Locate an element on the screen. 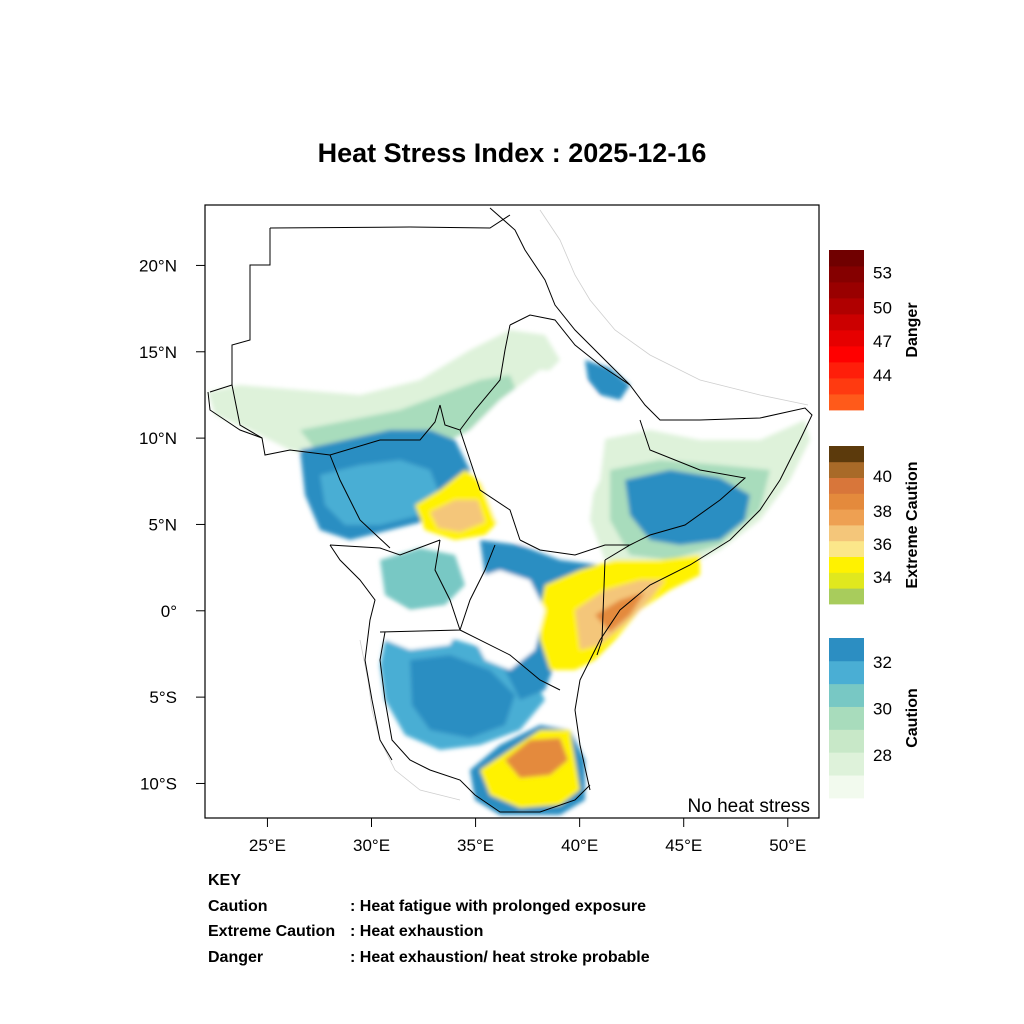  legend-caution: 28 30 32 Caution is located at coordinates (875, 718).